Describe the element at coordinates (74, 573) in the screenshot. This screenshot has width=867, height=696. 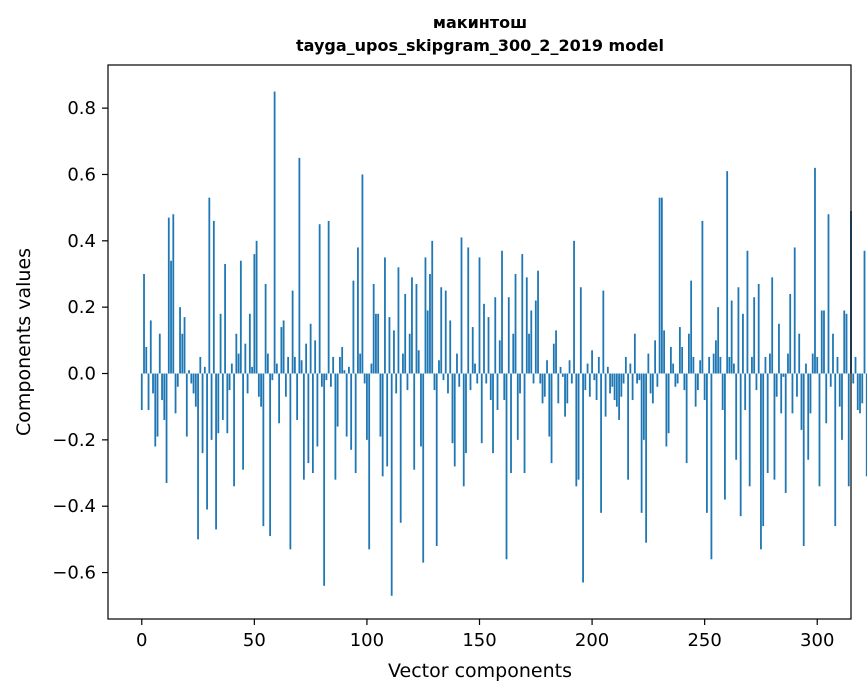
I see `y-tick-label: −0.6` at that location.